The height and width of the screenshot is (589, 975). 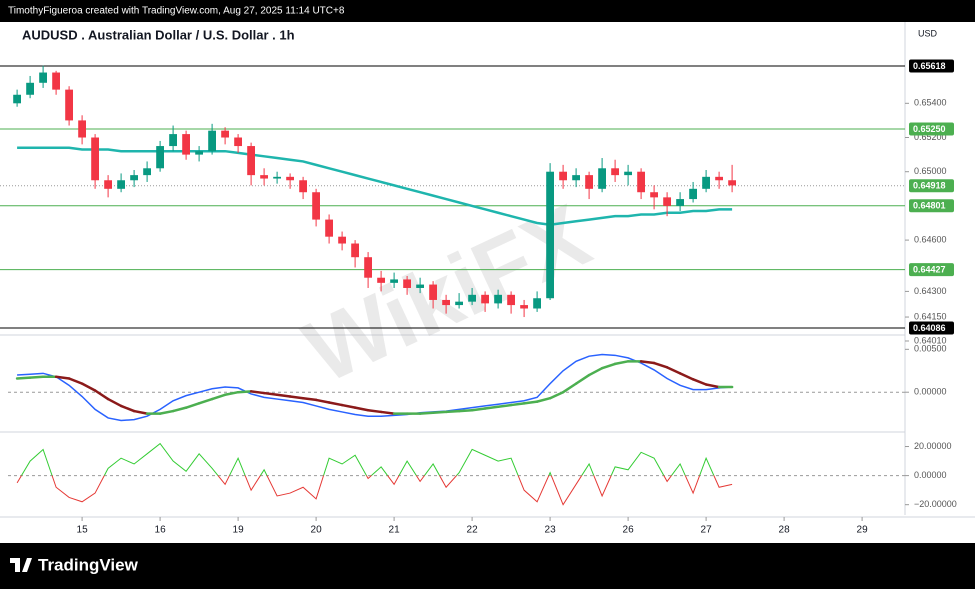 I want to click on y-tick-label: 0.64300, so click(x=930, y=291).